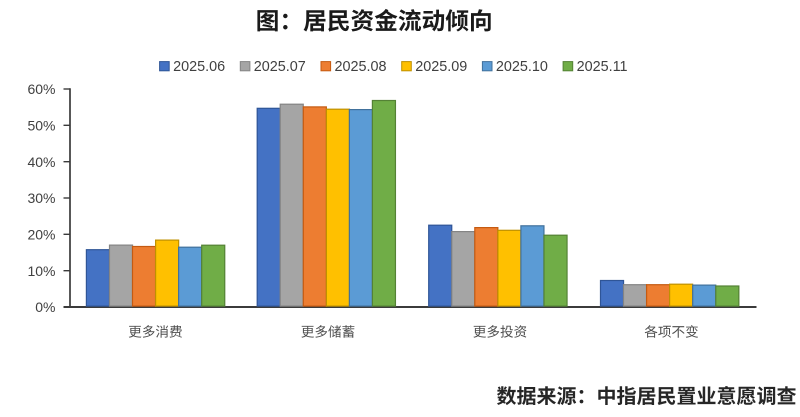  What do you see at coordinates (199, 67) in the screenshot?
I see `svg-text: 2025.06` at bounding box center [199, 67].